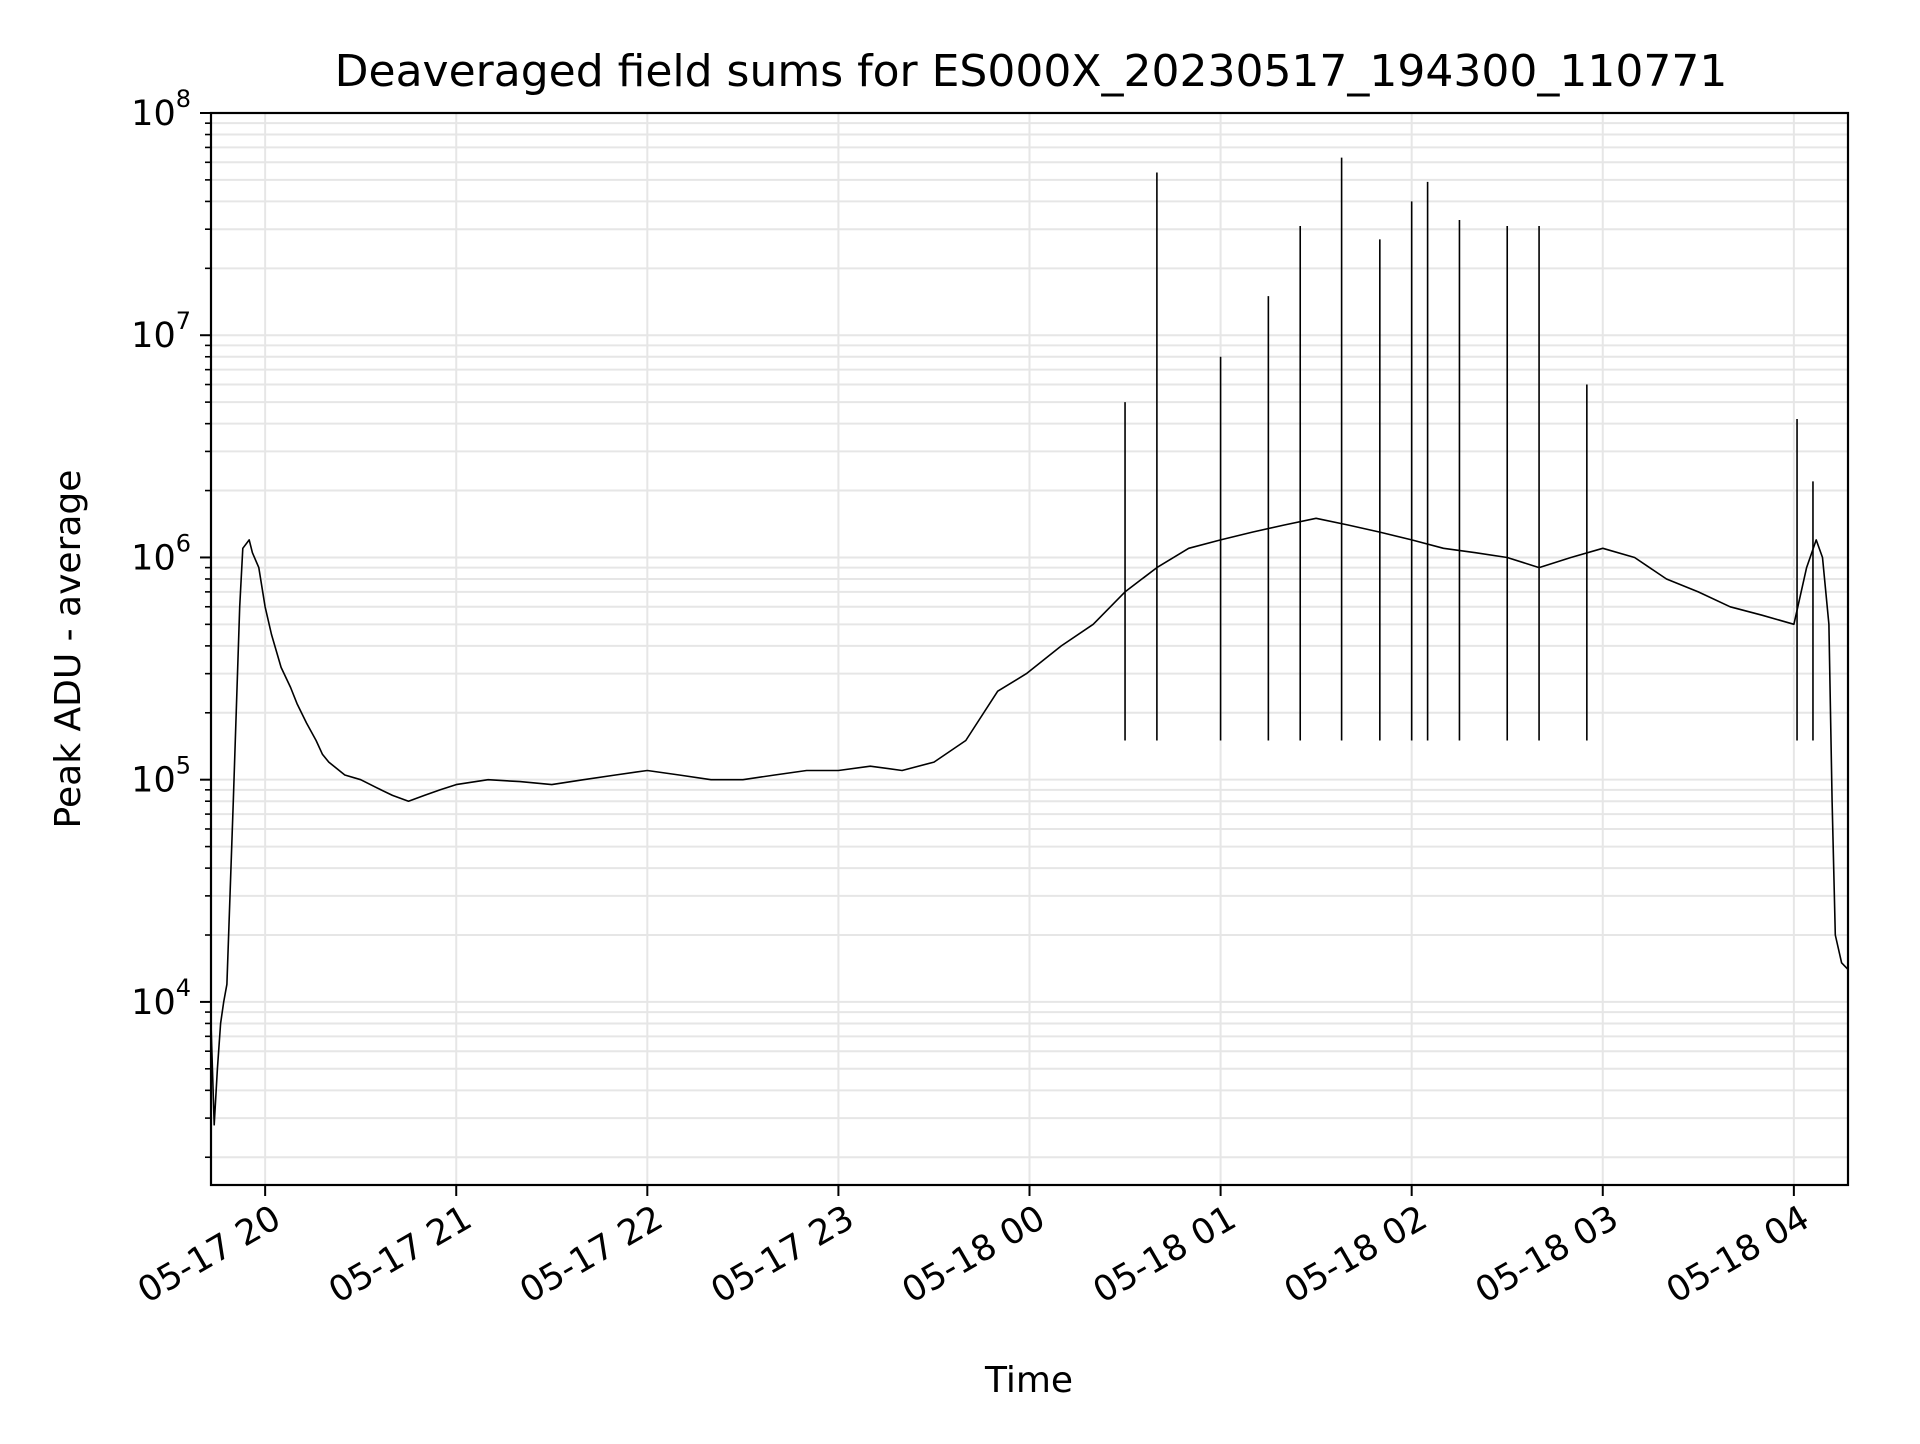 This screenshot has width=1920, height=1444. What do you see at coordinates (68, 649) in the screenshot?
I see `y-axis-label: Peak ADU - average` at bounding box center [68, 649].